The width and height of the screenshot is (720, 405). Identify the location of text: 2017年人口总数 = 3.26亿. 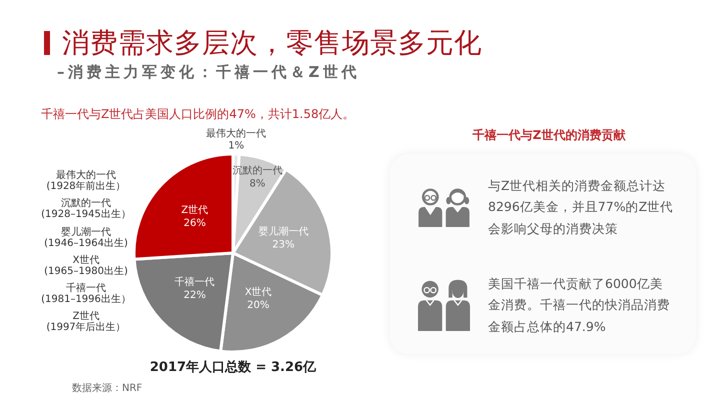
(233, 368).